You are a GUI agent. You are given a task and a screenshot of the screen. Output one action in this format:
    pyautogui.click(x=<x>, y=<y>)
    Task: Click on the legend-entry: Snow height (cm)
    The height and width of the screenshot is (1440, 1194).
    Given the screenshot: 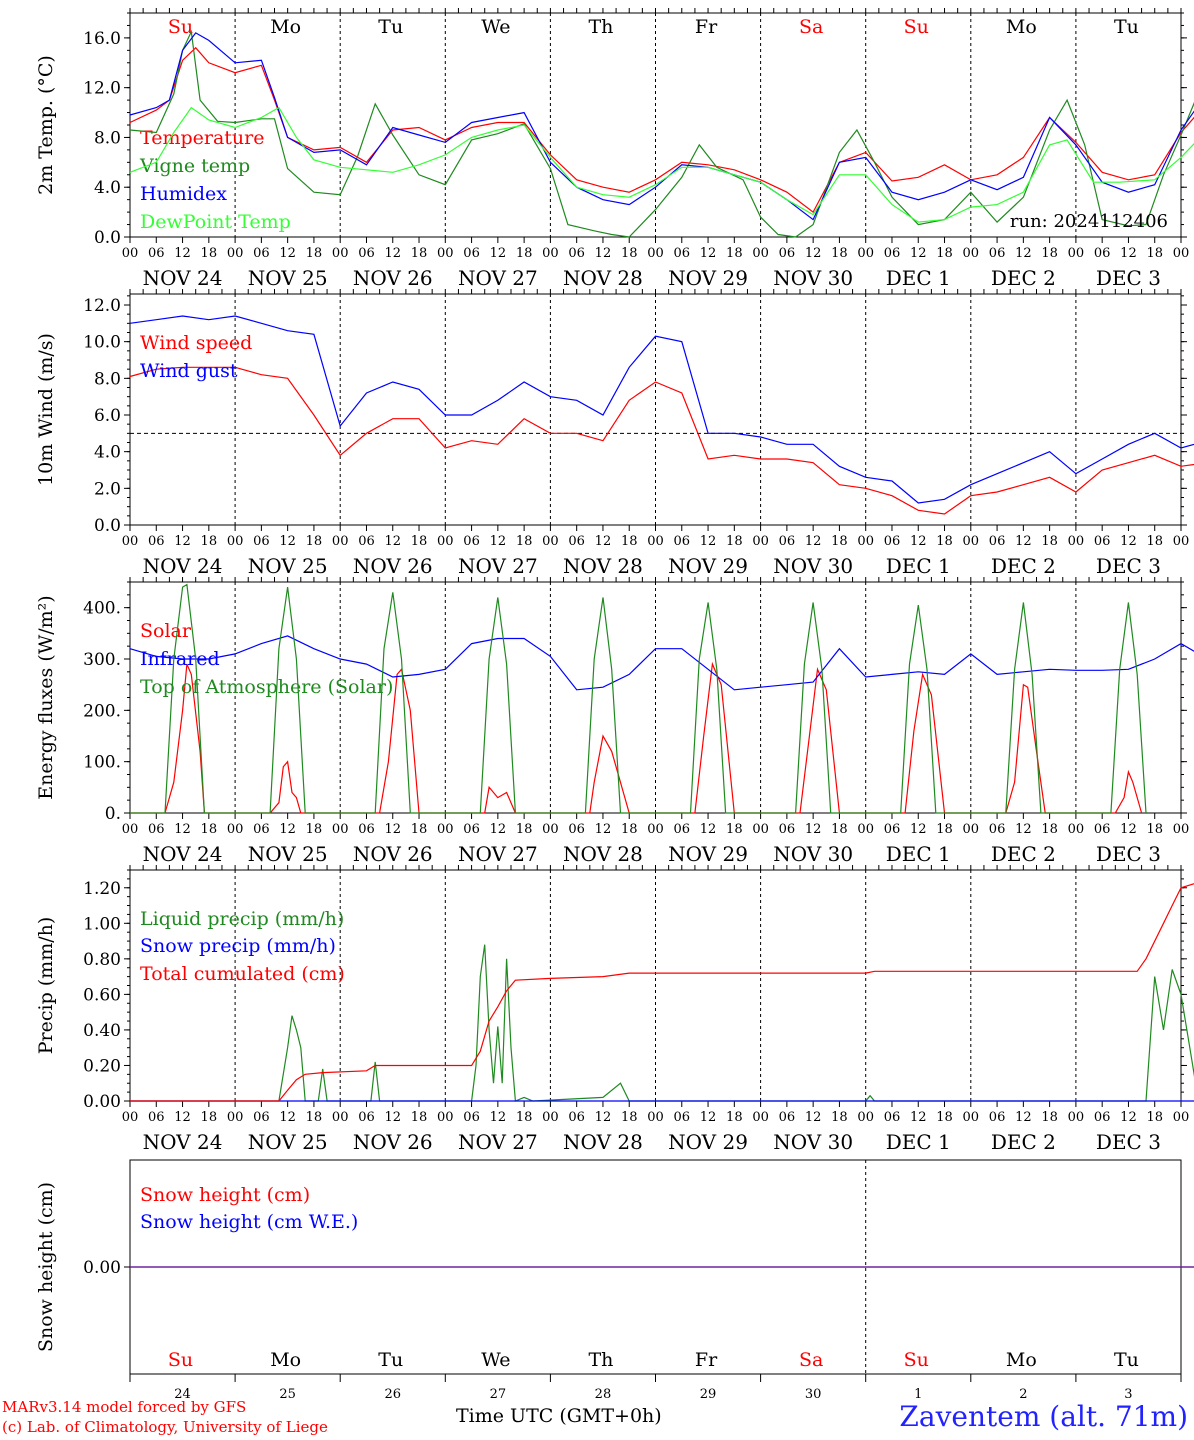 What is the action you would take?
    pyautogui.click(x=225, y=1195)
    